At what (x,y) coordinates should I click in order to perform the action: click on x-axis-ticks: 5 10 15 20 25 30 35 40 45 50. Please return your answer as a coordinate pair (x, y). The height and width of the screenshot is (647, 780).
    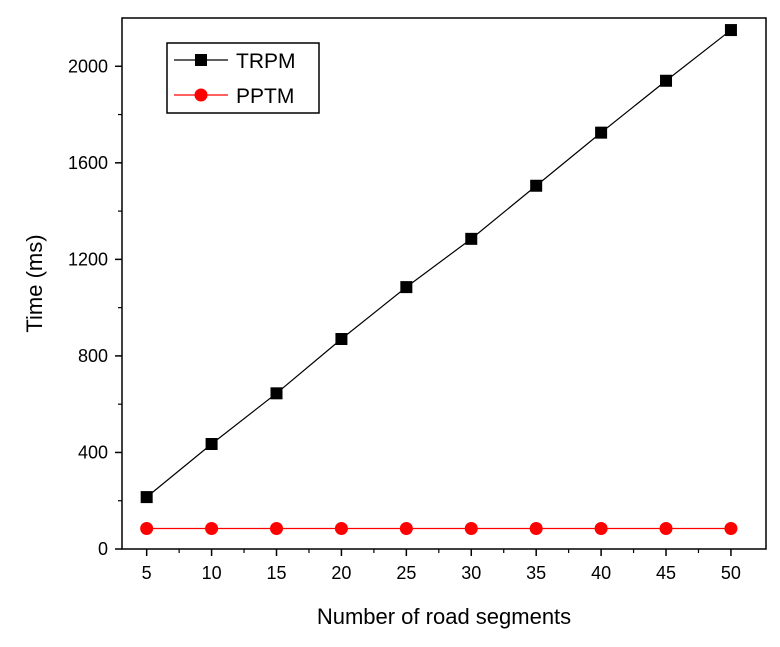
    Looking at the image, I should click on (441, 566).